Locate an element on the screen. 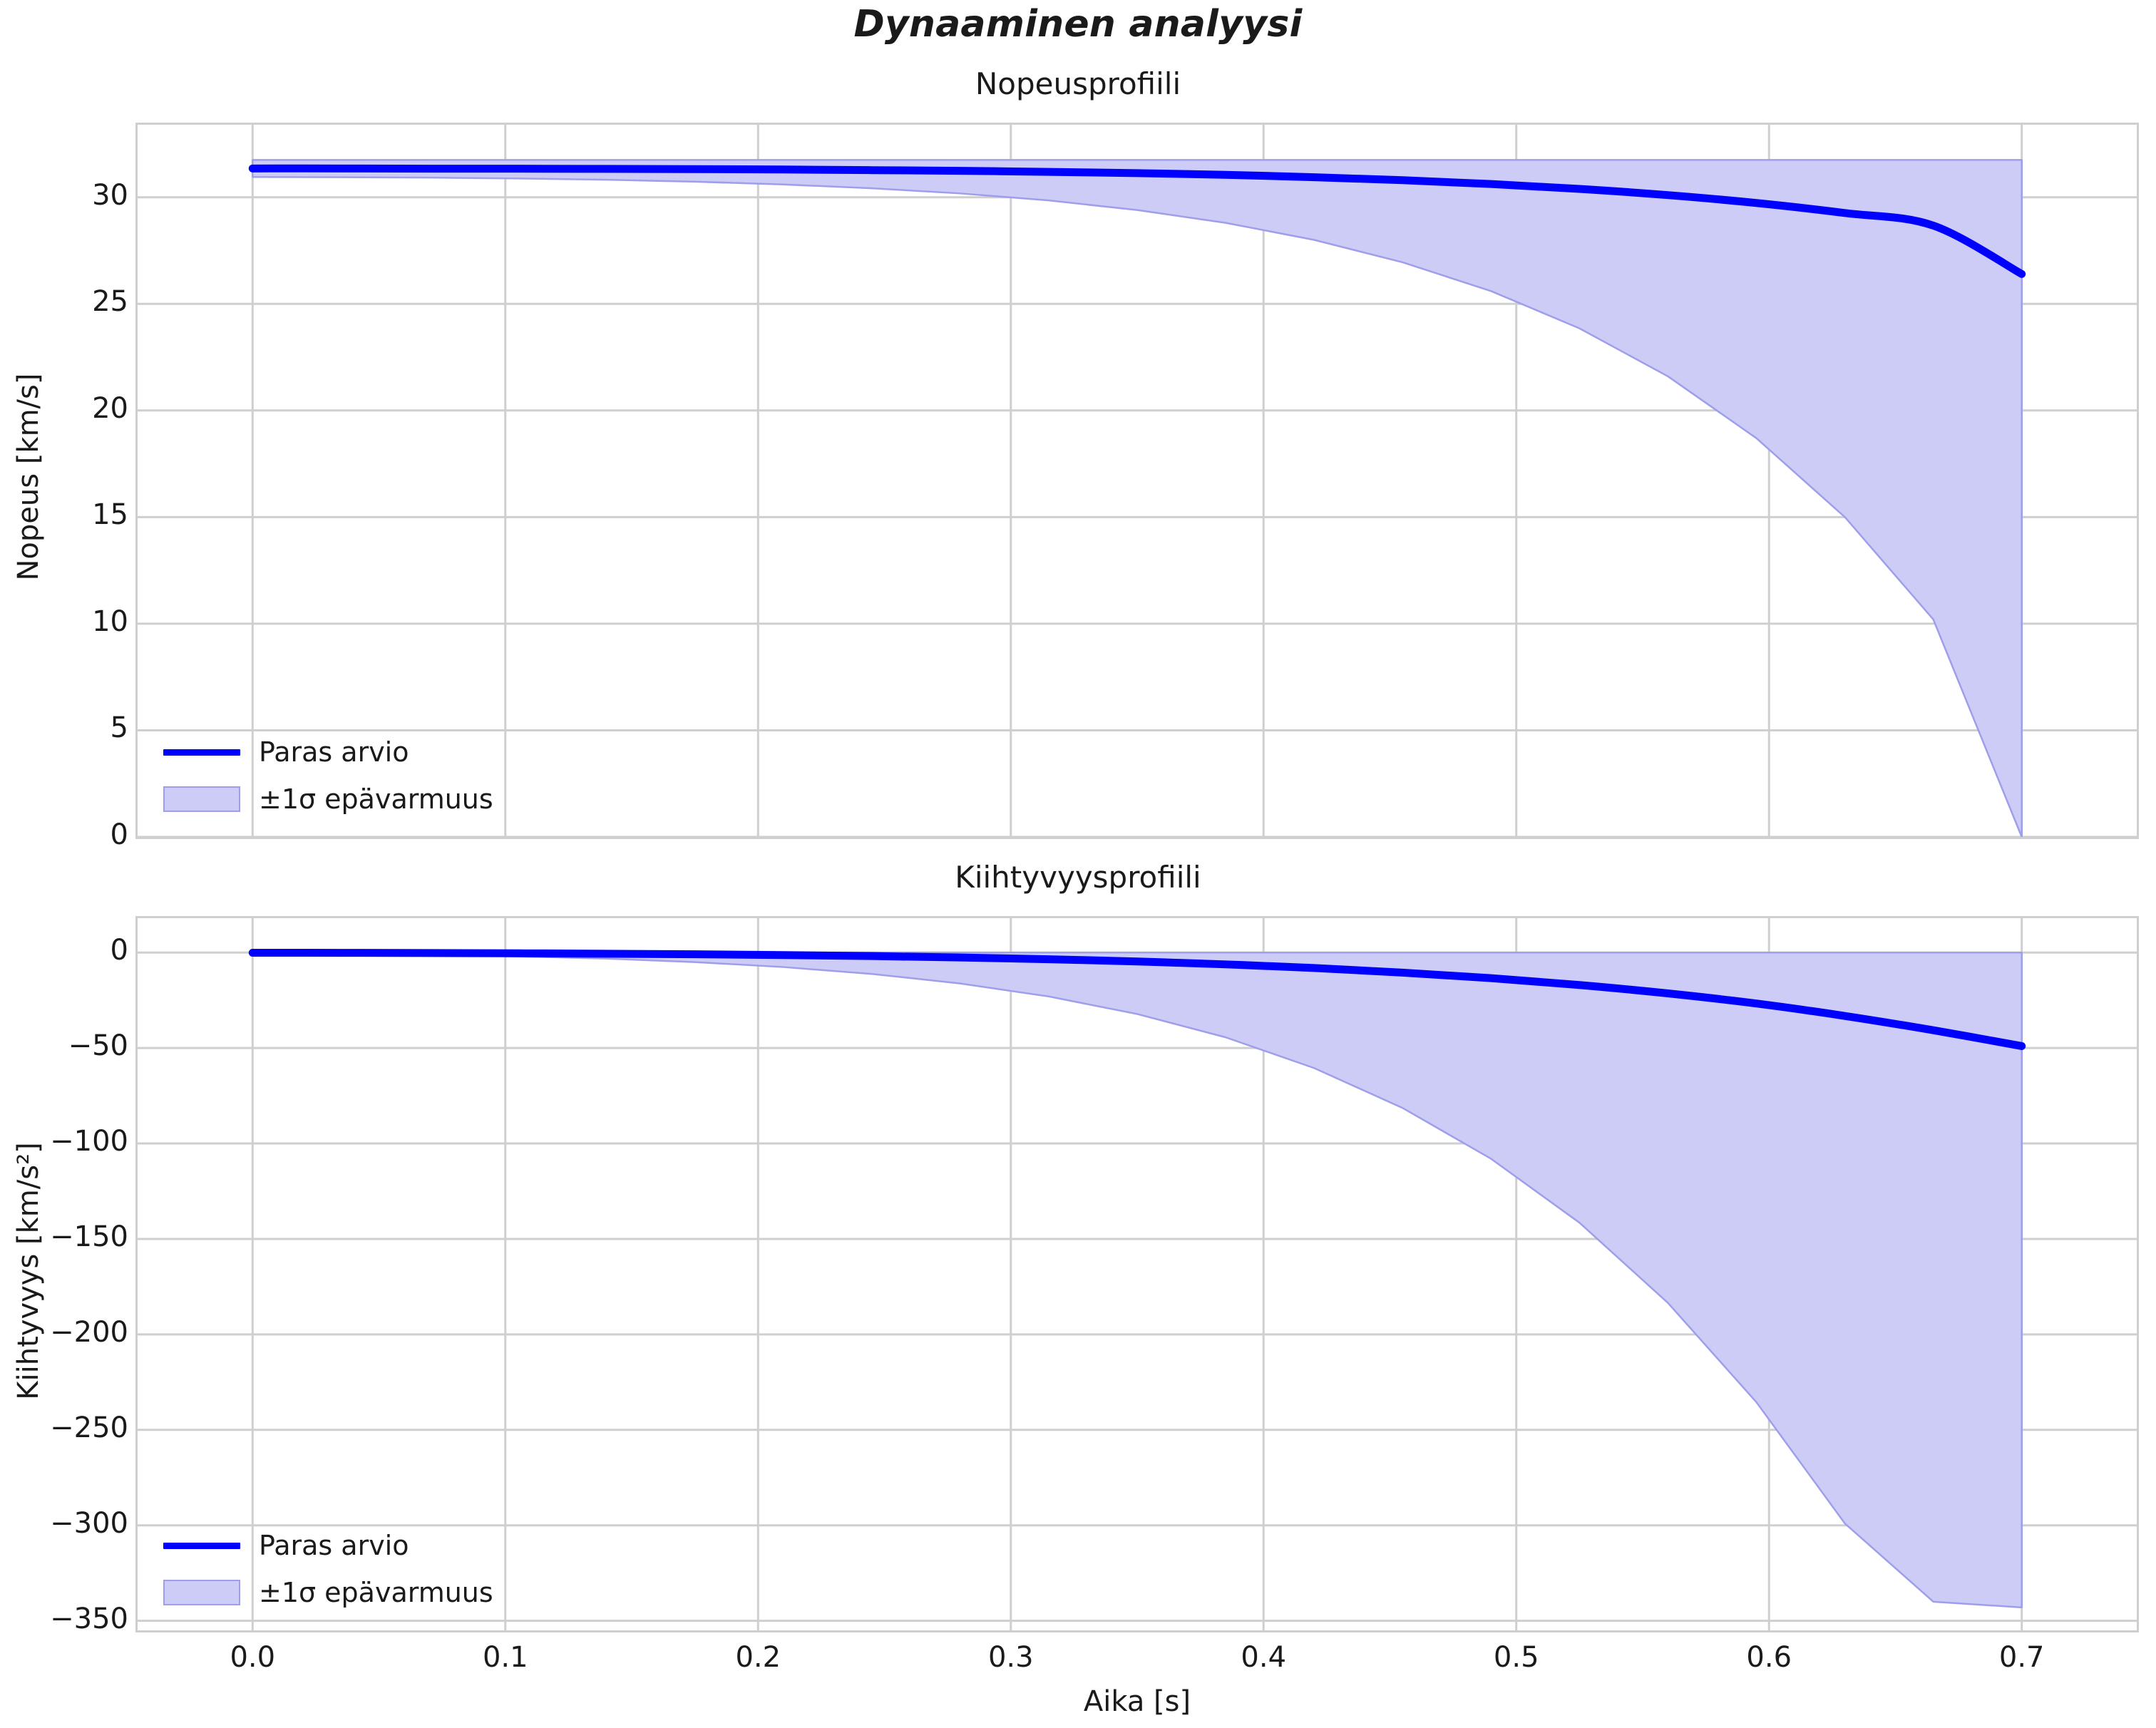 The image size is (2156, 1728). figure-suptitle: Dynaaminen analyysi is located at coordinates (1078, 24).